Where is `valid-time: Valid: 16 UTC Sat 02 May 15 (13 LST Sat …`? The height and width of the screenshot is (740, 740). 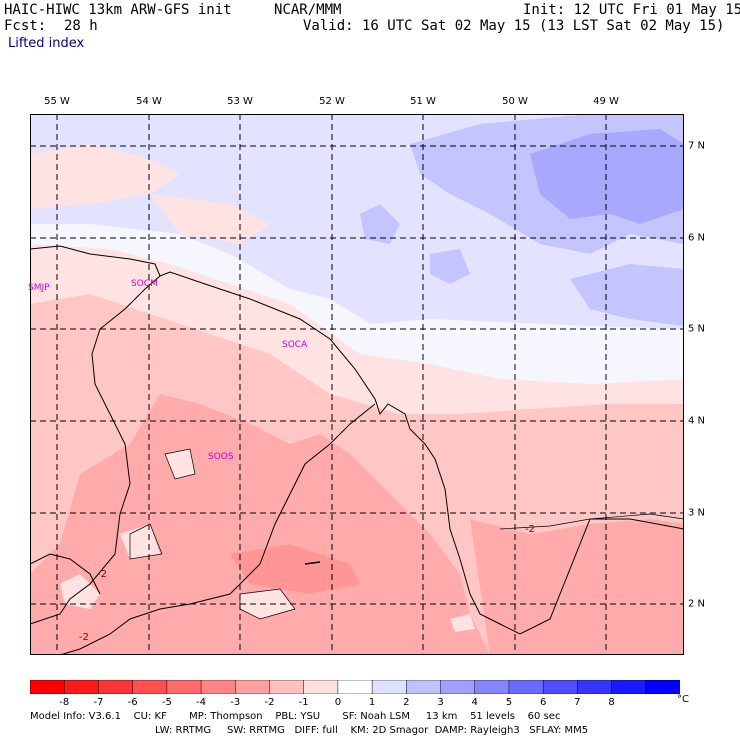 valid-time: Valid: 16 UTC Sat 02 May 15 (13 LST Sat … is located at coordinates (514, 26).